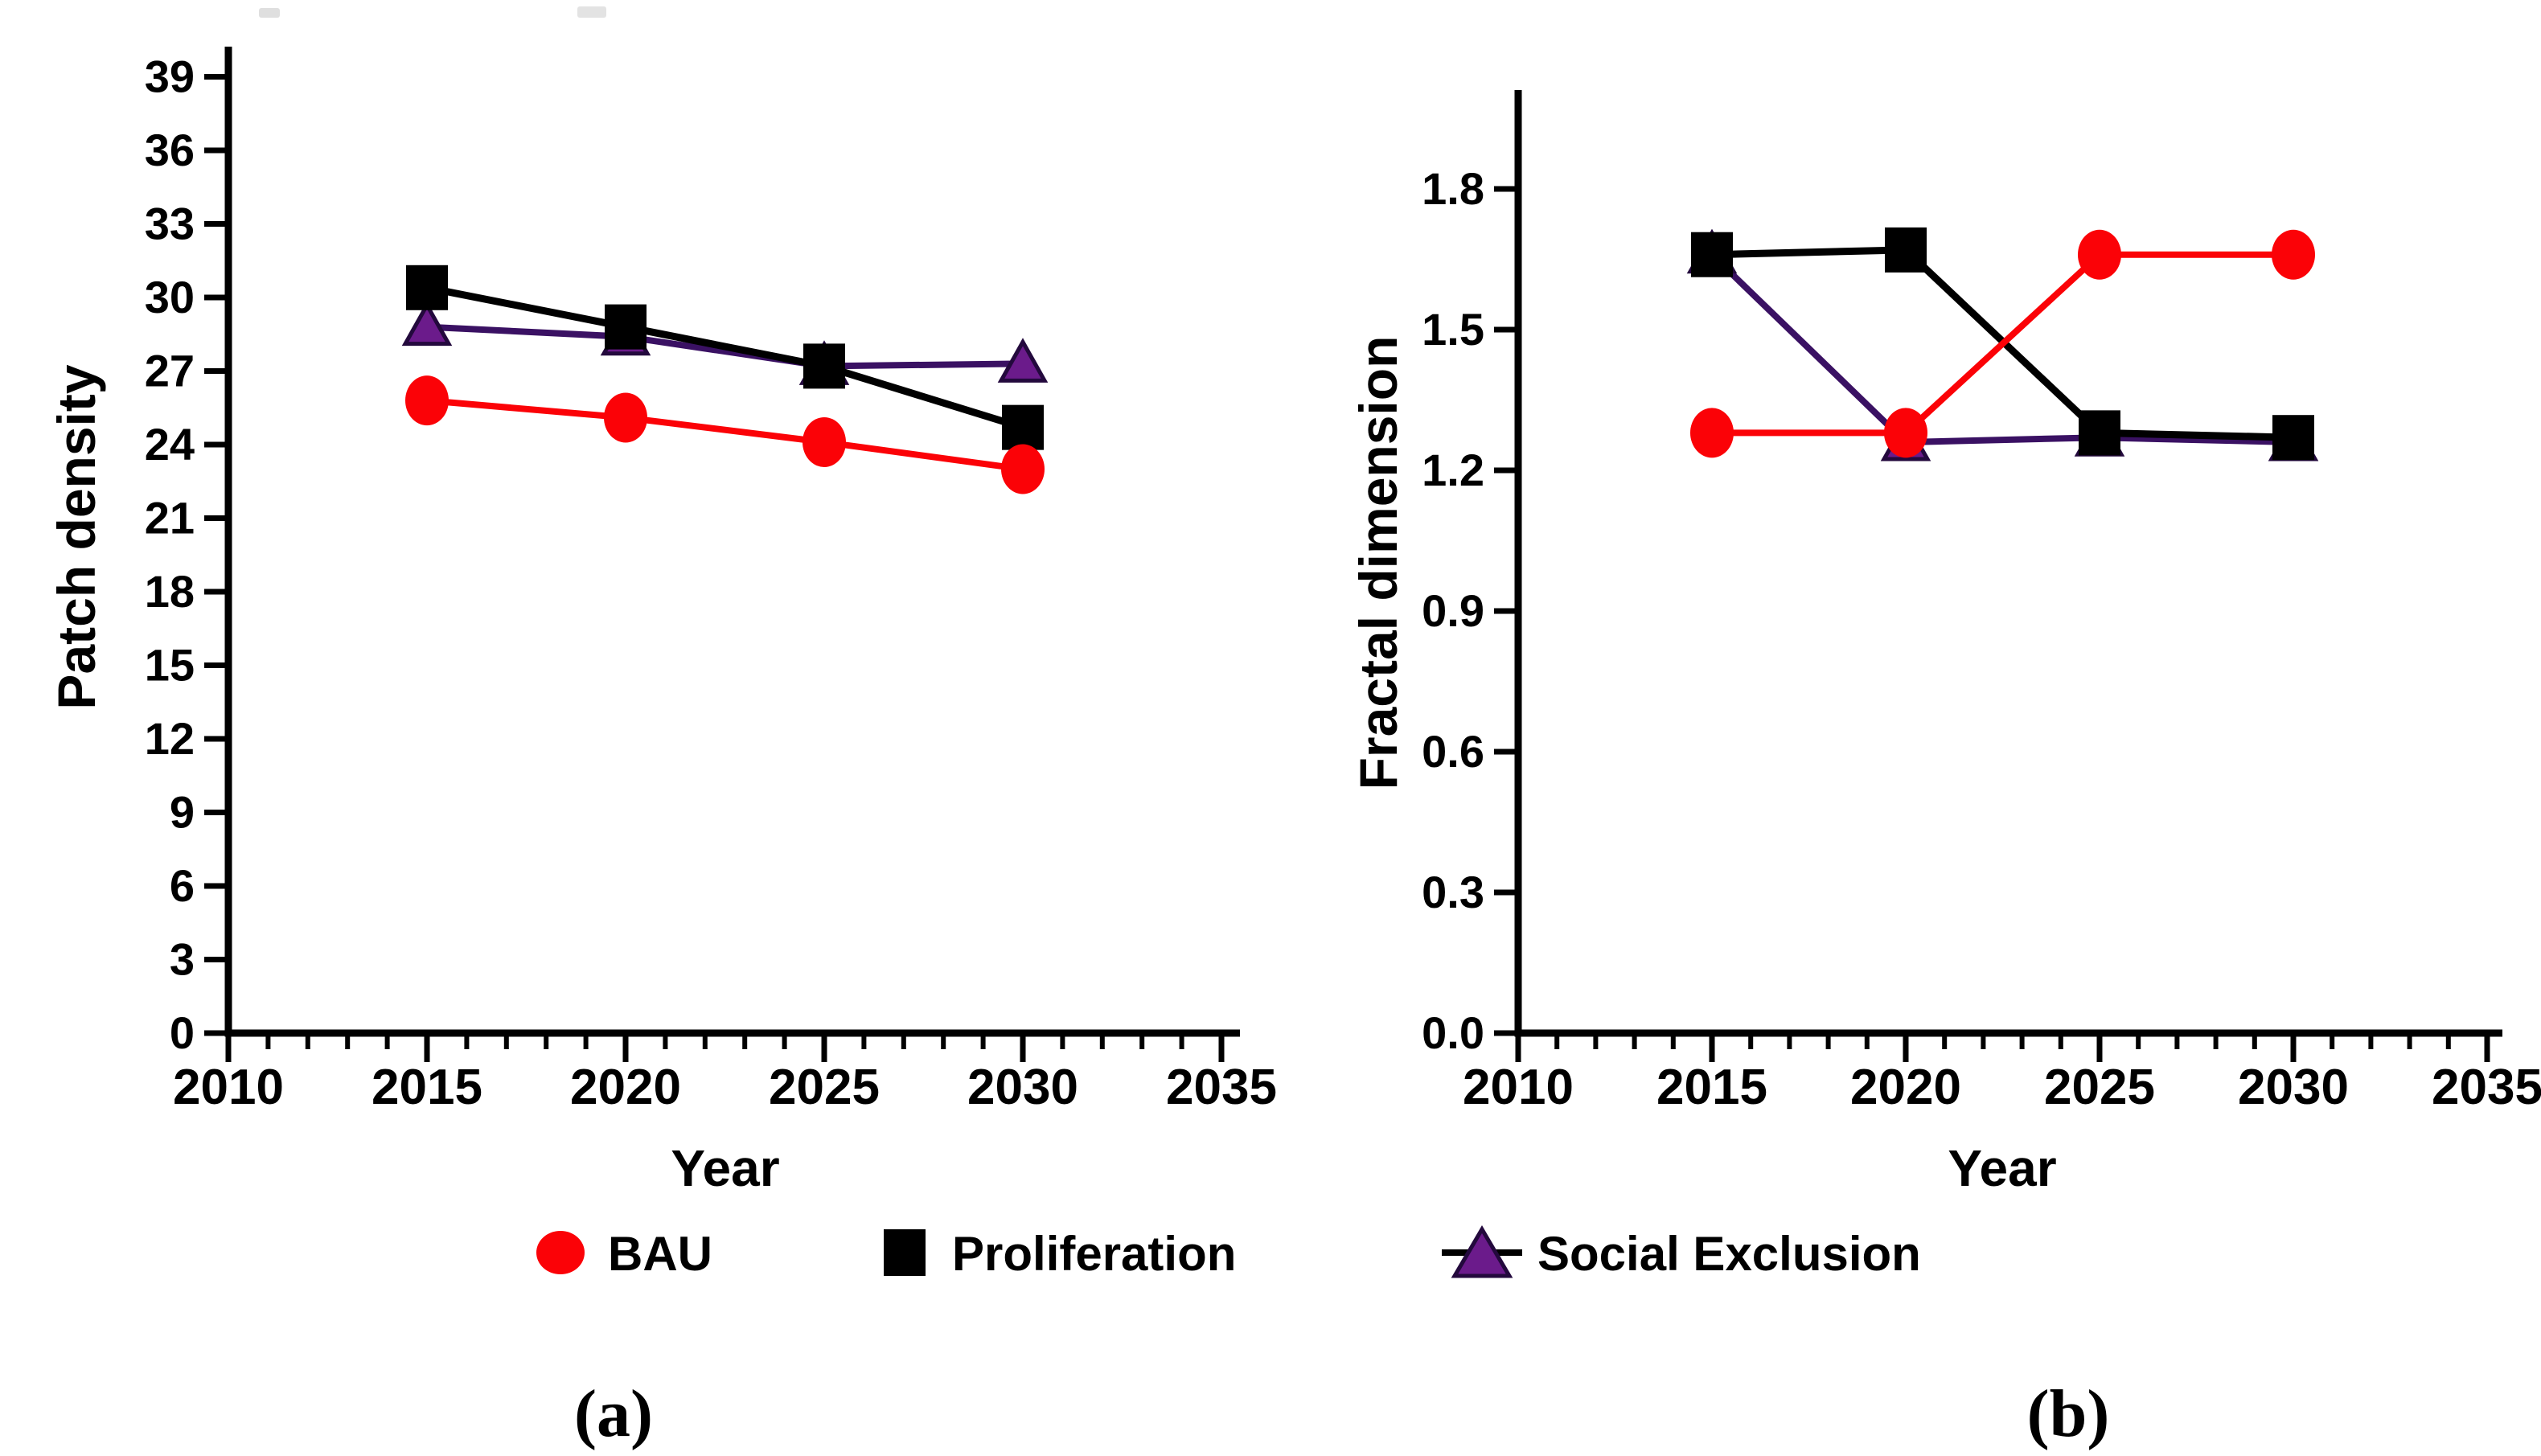  I want to click on legend-item-bau: BAU, so click(624, 1254).